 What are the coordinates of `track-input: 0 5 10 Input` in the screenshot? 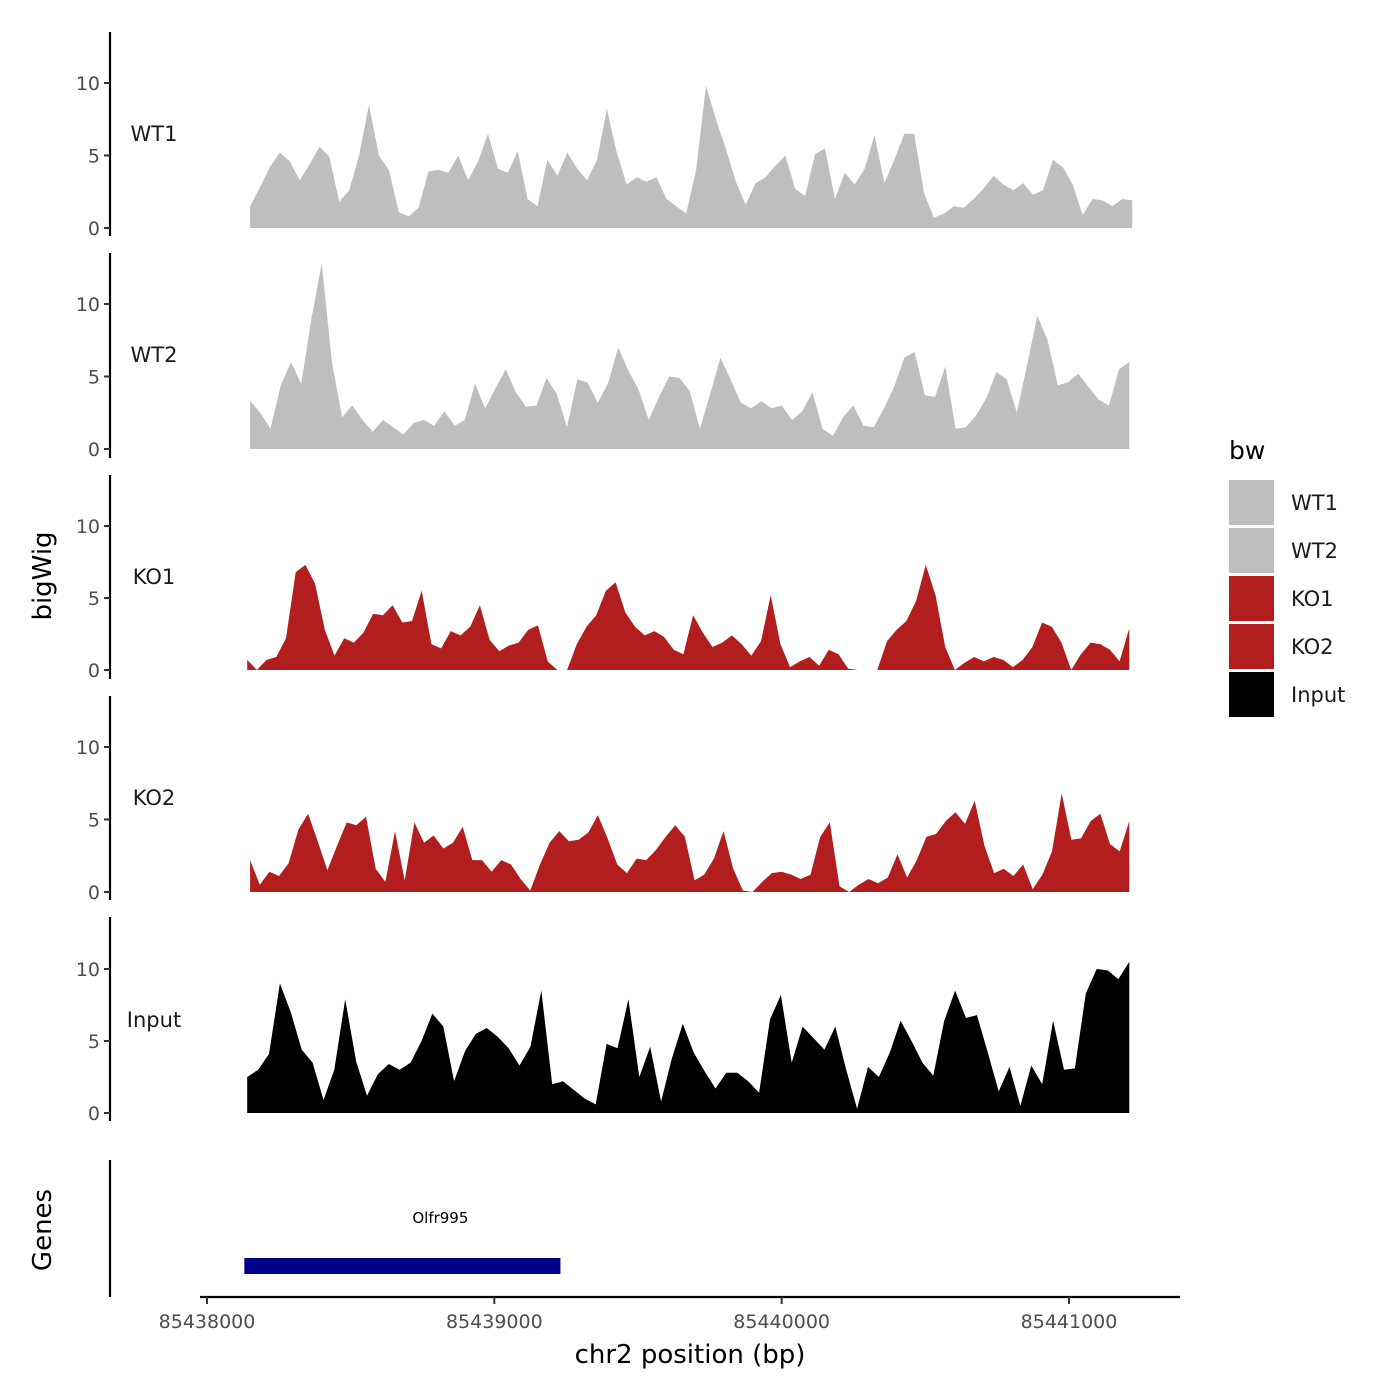 It's located at (603, 1021).